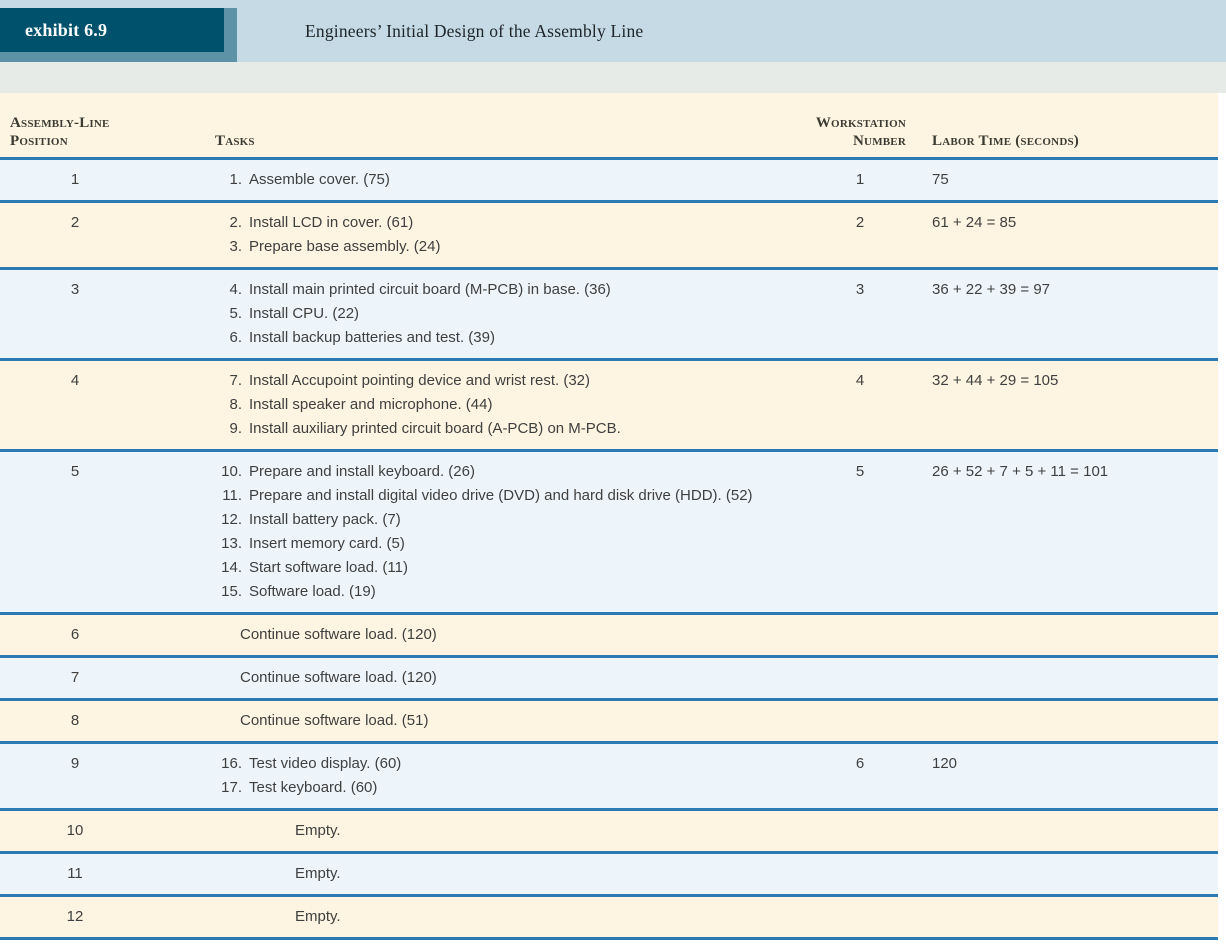  I want to click on task-number: 3., so click(235, 246).